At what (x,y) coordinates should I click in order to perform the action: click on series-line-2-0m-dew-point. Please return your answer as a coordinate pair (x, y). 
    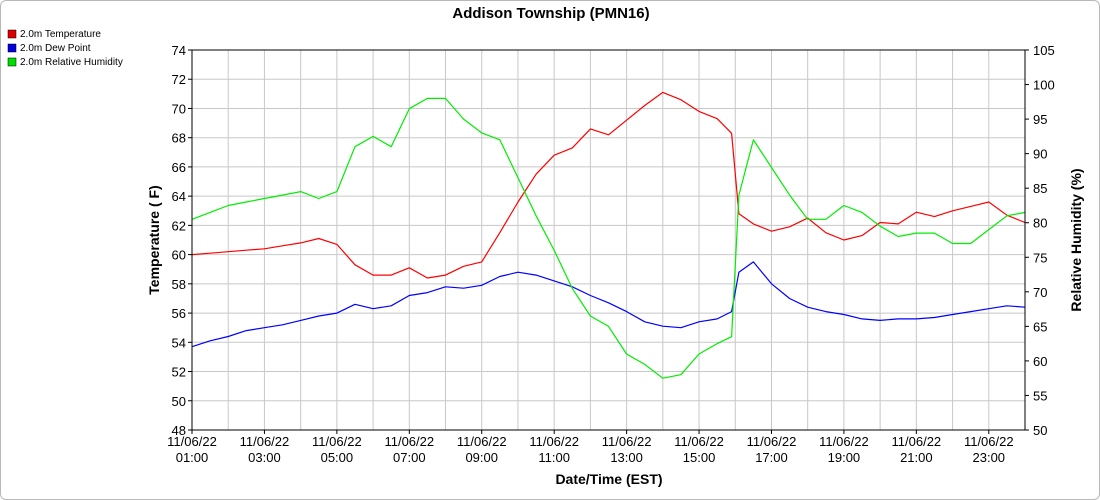
    Looking at the image, I should click on (608, 304).